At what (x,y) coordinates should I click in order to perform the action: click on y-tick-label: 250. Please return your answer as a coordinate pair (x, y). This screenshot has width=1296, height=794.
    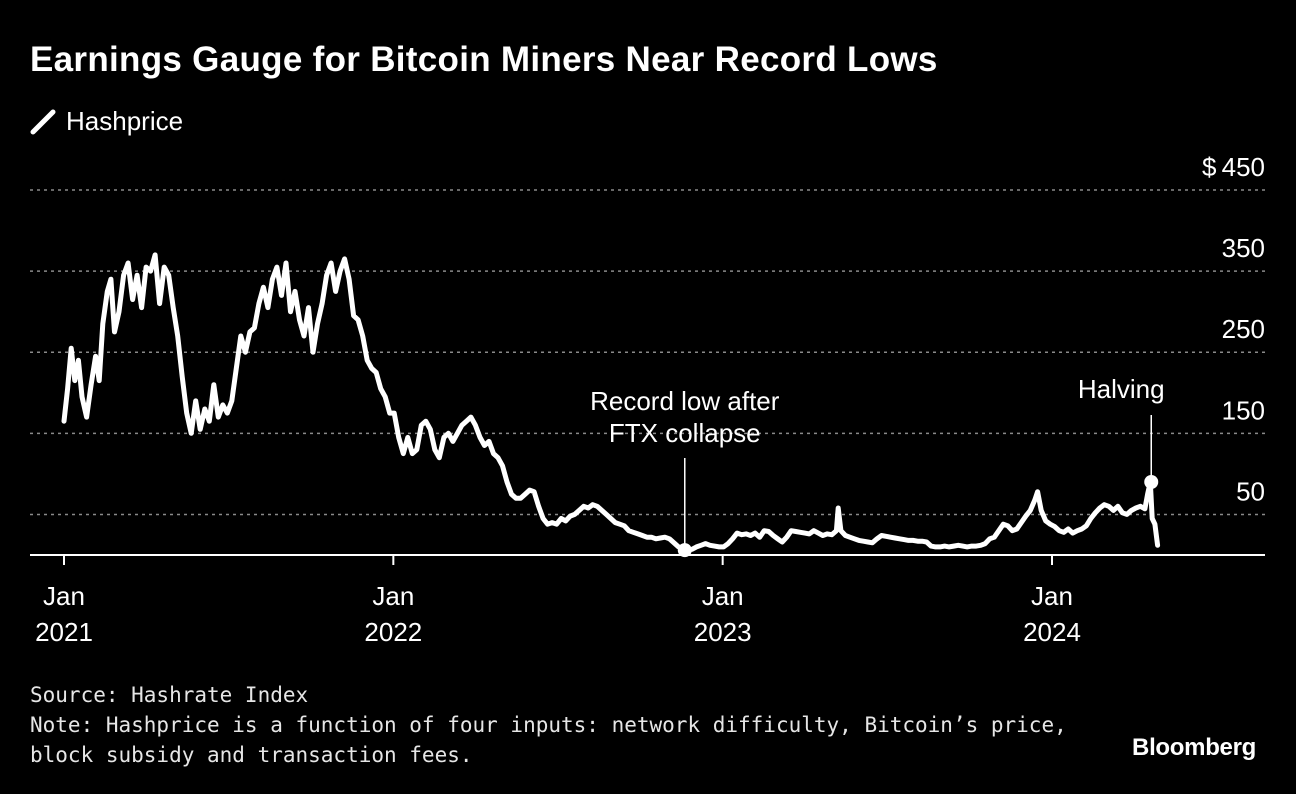
    Looking at the image, I should click on (1243, 329).